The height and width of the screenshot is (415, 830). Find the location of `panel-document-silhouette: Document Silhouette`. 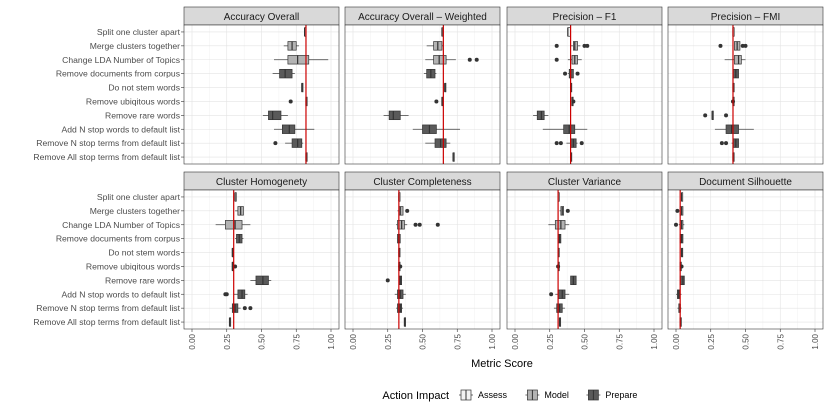

panel-document-silhouette: Document Silhouette is located at coordinates (745, 250).